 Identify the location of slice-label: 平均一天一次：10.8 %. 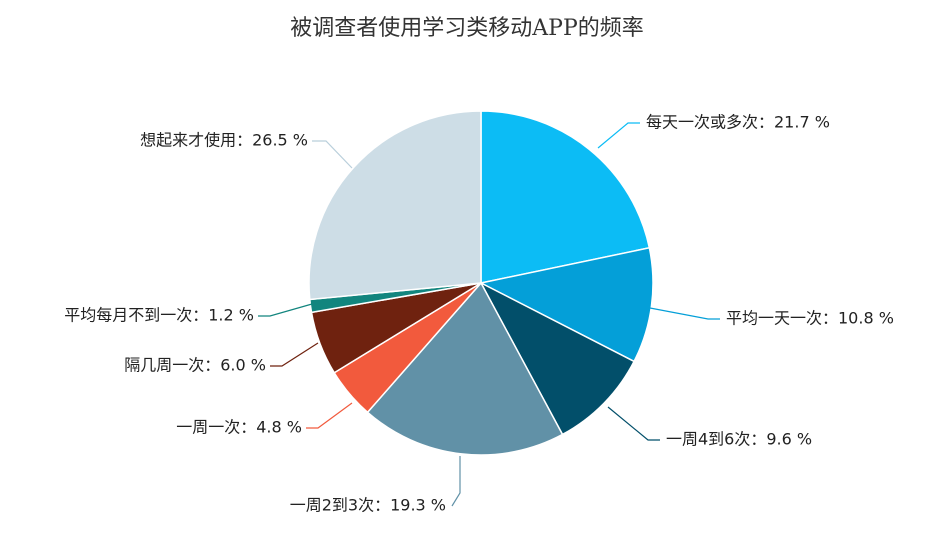
(810, 318).